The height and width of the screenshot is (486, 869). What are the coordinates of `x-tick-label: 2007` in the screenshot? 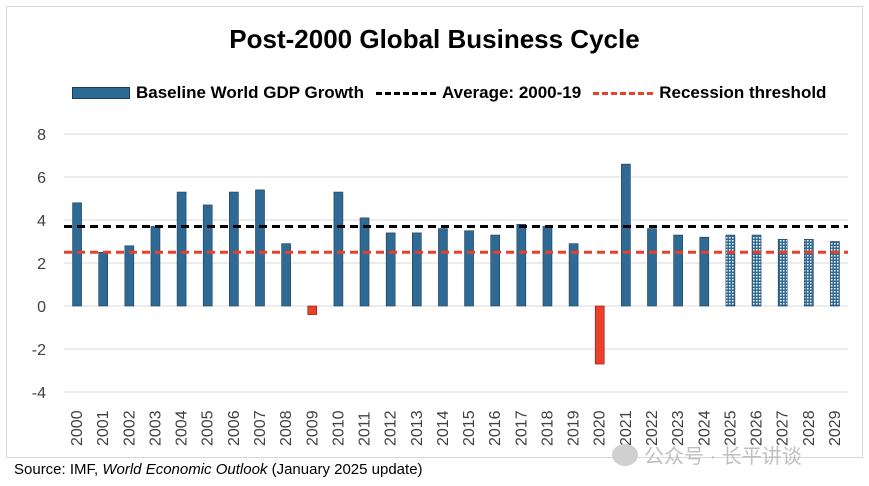 It's located at (260, 428).